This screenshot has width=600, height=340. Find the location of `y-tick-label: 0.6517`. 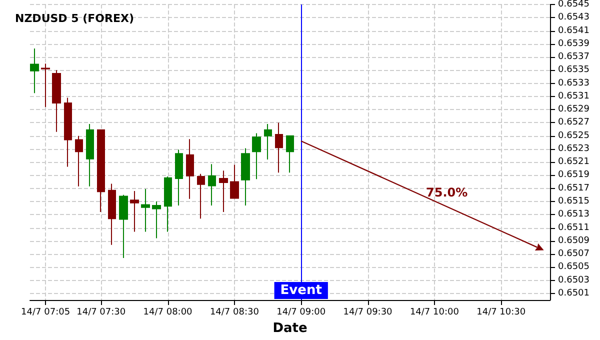

y-tick-label: 0.6517 is located at coordinates (574, 188).